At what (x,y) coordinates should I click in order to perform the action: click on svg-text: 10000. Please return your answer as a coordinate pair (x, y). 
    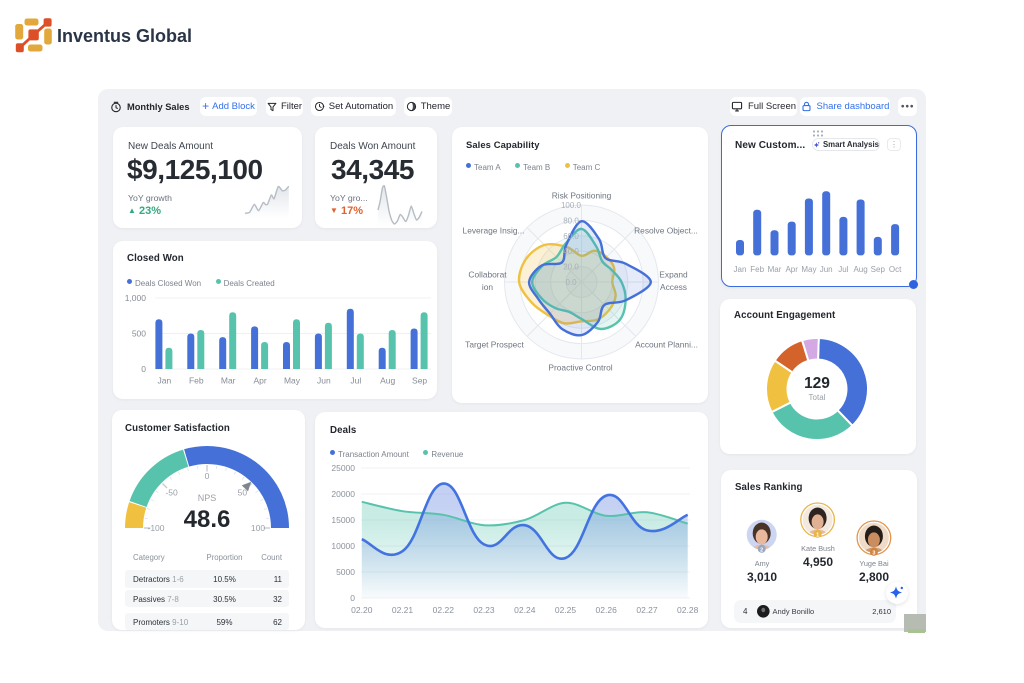
    Looking at the image, I should click on (343, 546).